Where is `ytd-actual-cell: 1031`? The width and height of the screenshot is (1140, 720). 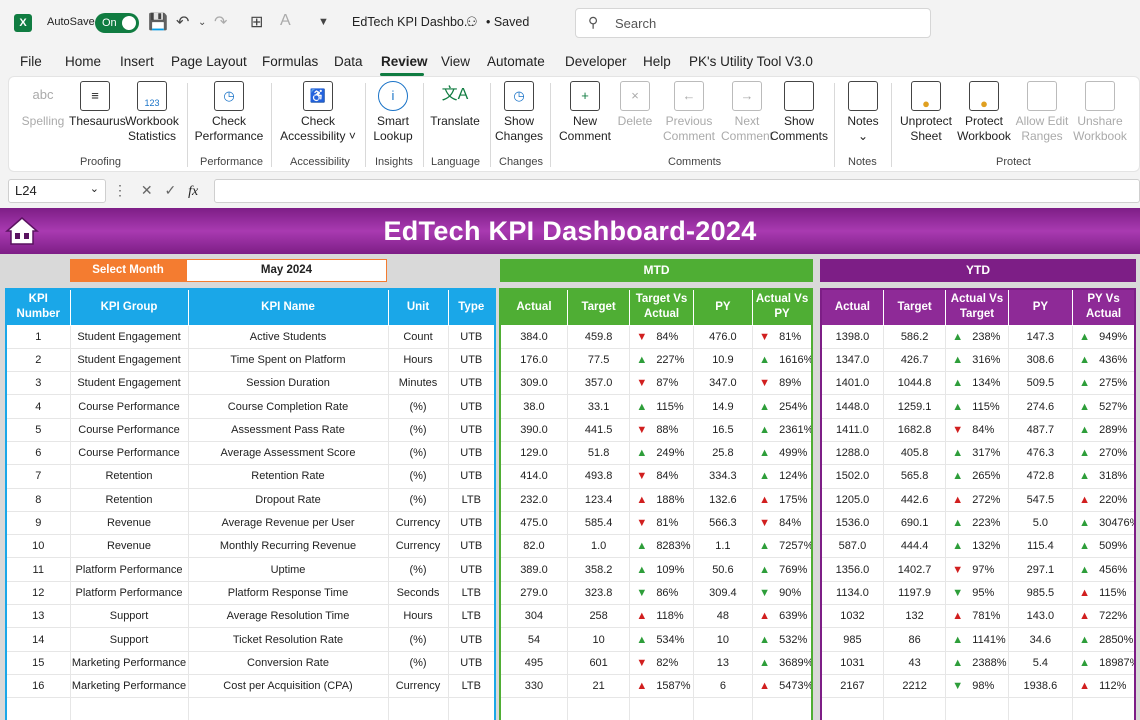
ytd-actual-cell: 1031 is located at coordinates (852, 663).